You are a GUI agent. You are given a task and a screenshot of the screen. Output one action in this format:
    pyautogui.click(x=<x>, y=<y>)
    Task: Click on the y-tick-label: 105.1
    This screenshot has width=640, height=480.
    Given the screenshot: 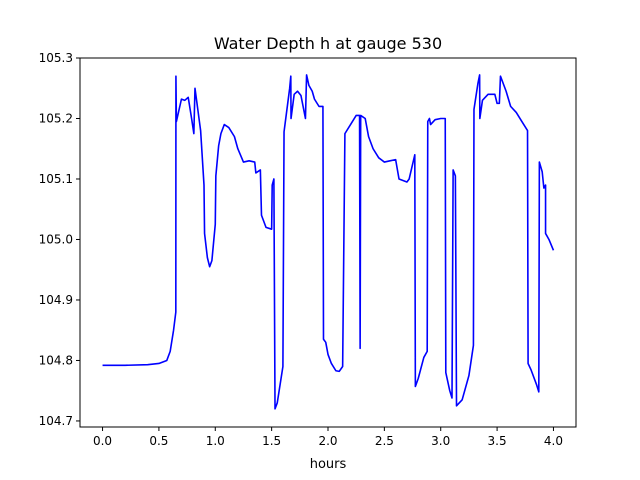 What is the action you would take?
    pyautogui.click(x=56, y=179)
    